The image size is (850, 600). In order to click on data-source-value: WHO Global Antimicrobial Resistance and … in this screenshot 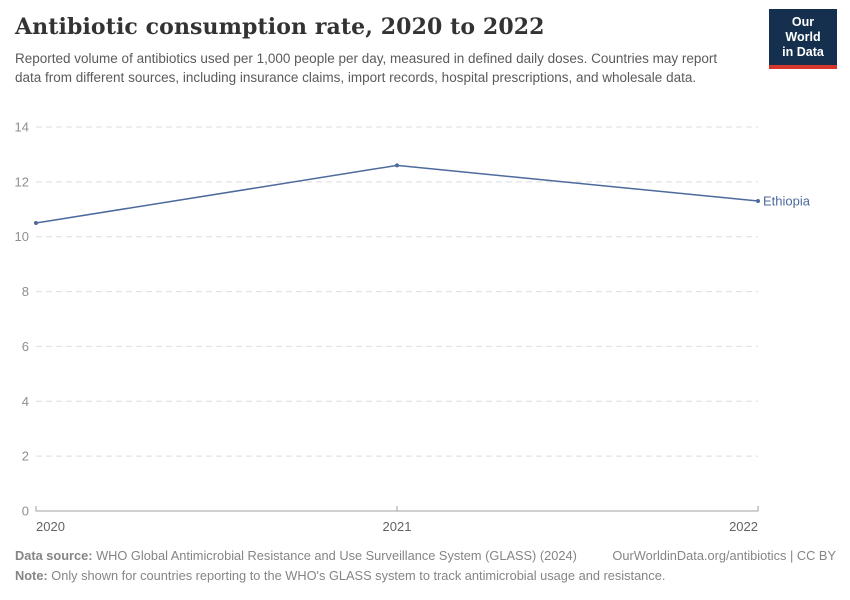, I will do `click(334, 555)`.